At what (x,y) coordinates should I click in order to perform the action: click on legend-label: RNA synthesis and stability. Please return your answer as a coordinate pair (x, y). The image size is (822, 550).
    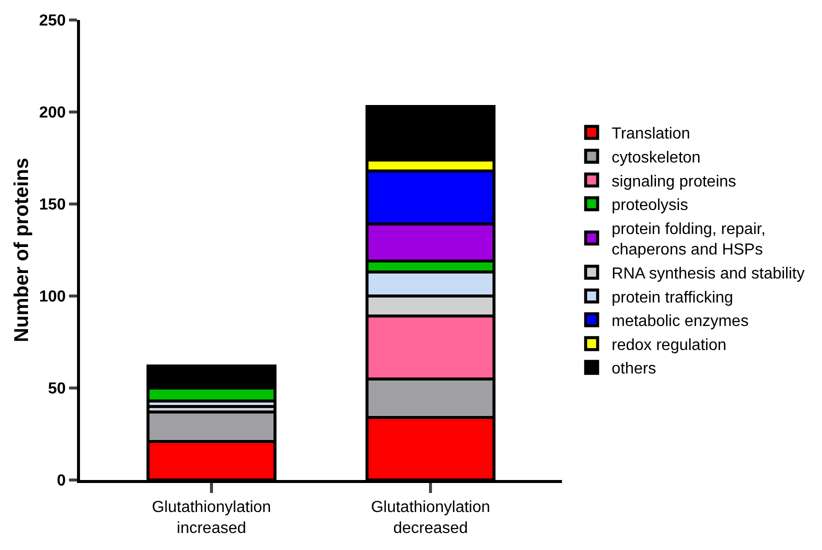
    Looking at the image, I should click on (708, 273).